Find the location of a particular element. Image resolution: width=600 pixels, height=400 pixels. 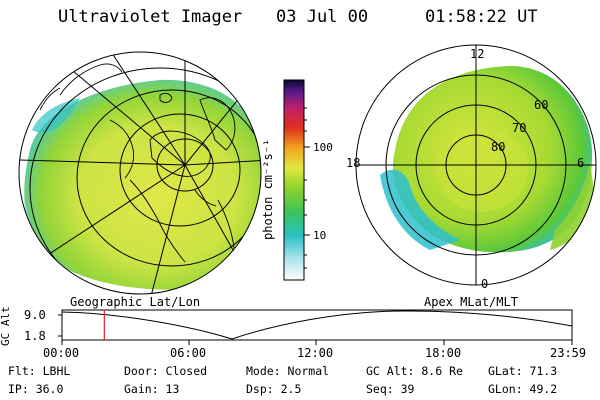

apex-map-label: Apex MLat/MLT is located at coordinates (471, 302).